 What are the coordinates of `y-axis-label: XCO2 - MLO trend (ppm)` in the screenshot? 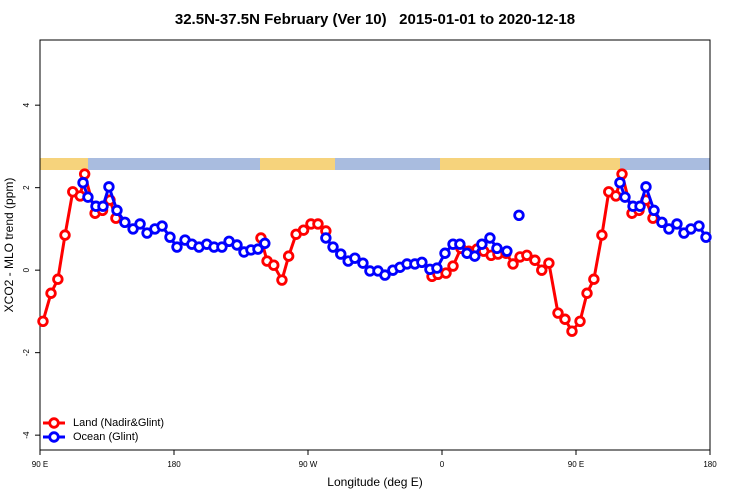 It's located at (9, 245).